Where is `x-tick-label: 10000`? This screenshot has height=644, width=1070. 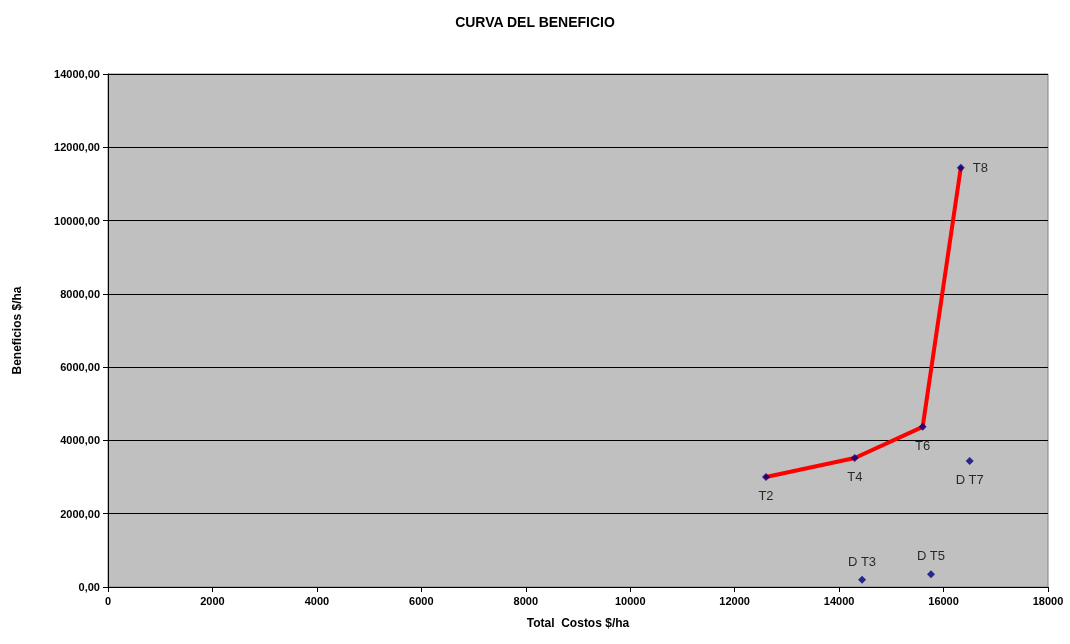 x-tick-label: 10000 is located at coordinates (630, 600).